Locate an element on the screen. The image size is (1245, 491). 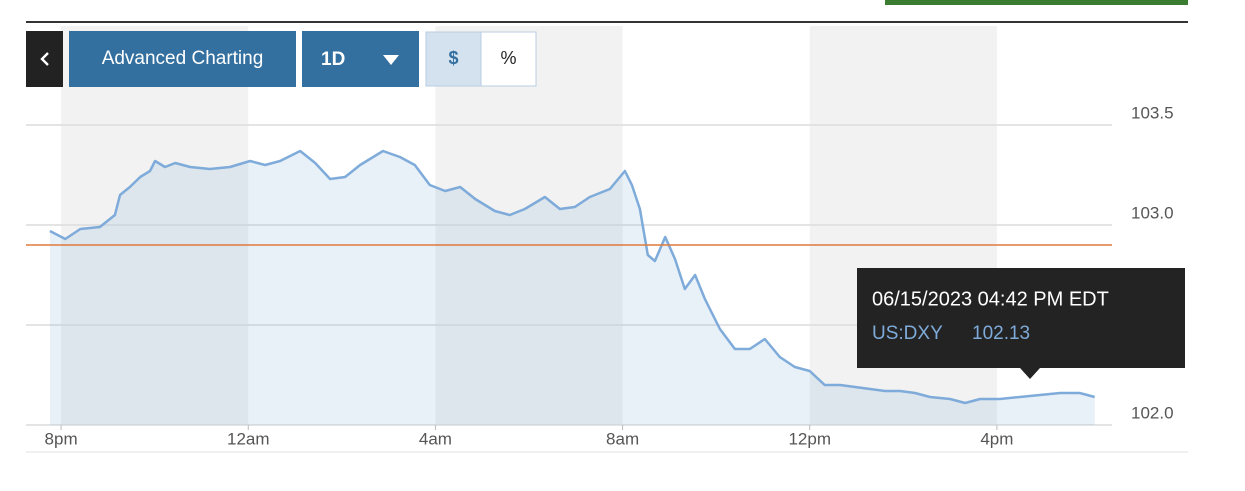
button-label: Advanced Charting is located at coordinates (183, 58).